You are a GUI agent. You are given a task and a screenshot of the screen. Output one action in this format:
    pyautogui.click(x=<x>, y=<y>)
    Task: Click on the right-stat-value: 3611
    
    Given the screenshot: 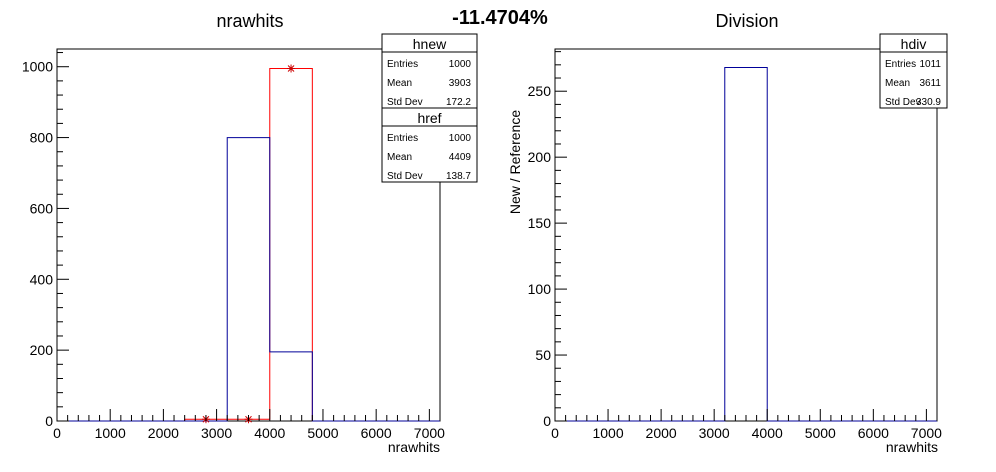 What is the action you would take?
    pyautogui.click(x=930, y=83)
    